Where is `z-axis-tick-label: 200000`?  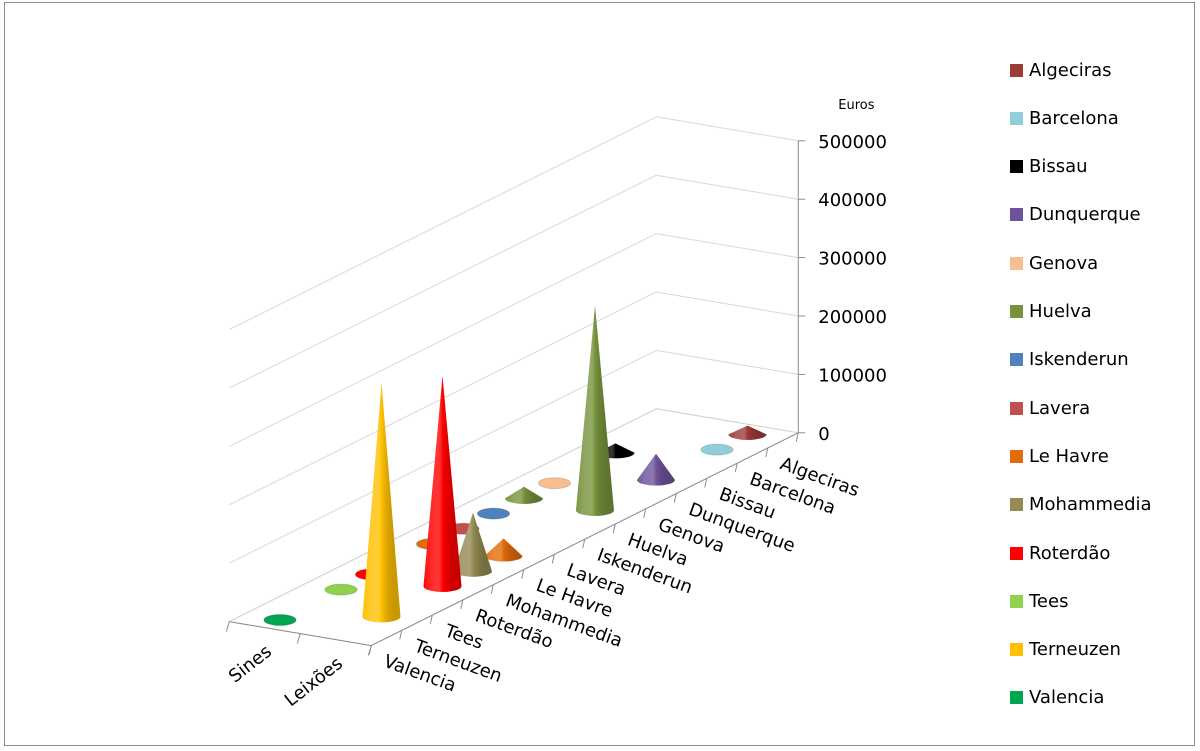 z-axis-tick-label: 200000 is located at coordinates (852, 317).